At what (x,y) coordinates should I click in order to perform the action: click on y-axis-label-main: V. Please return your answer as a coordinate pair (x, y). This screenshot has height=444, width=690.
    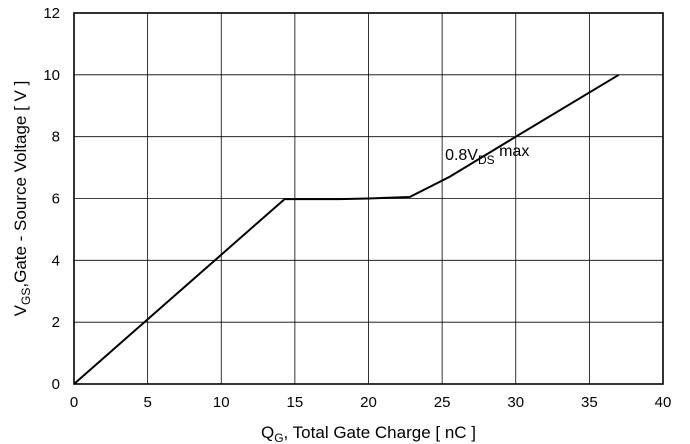
    Looking at the image, I should click on (20, 310).